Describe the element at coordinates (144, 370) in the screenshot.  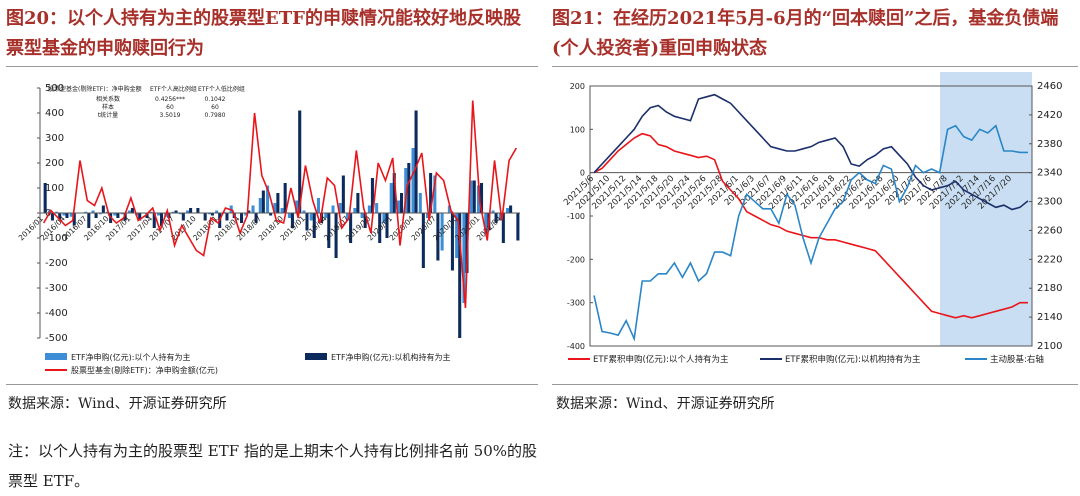
I see `legend-label: 股票型基金(剔除ETF)：净申购金额(亿元)` at that location.